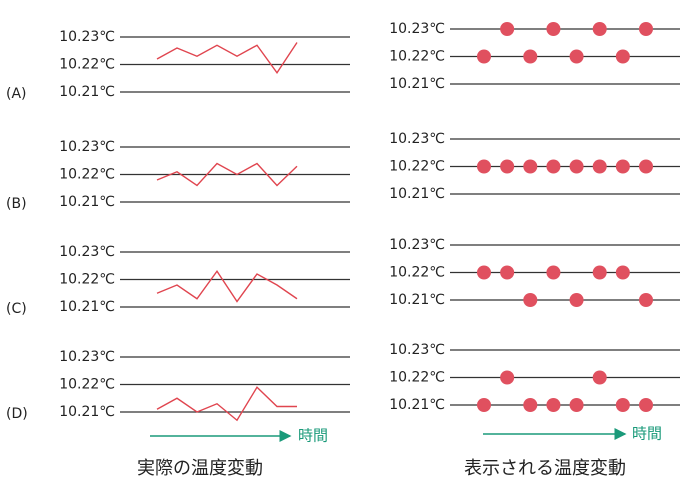 This screenshot has height=491, width=700. I want to click on row-label: (A), so click(16, 94).